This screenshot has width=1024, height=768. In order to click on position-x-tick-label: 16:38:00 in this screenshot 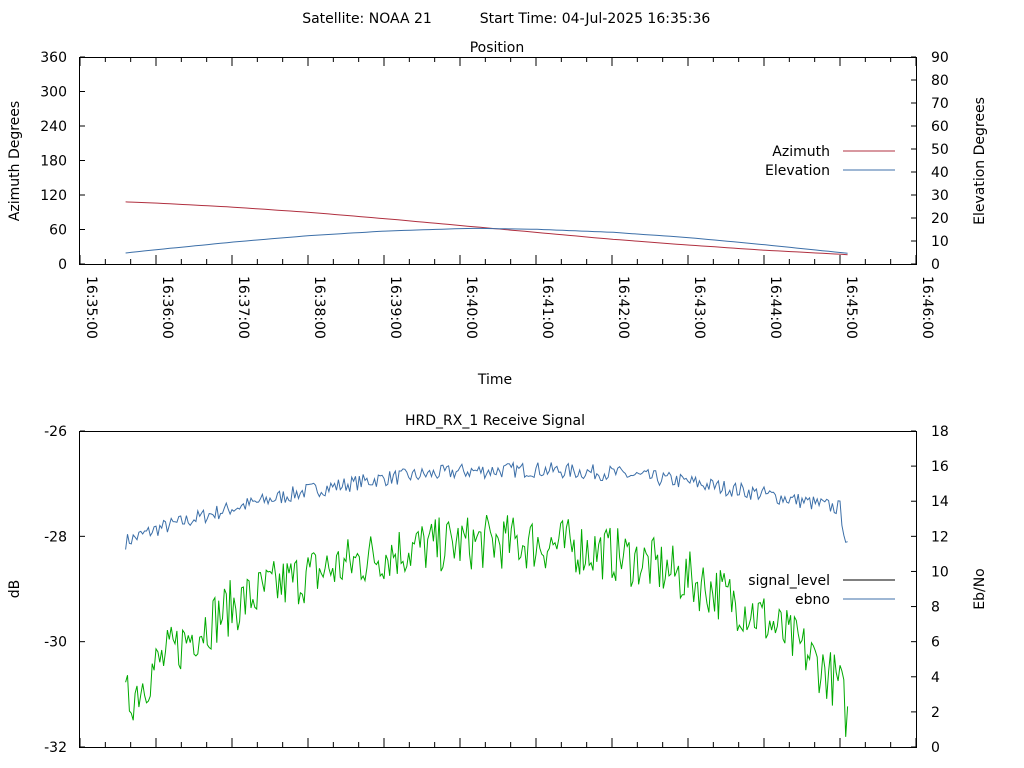, I will do `click(319, 307)`.